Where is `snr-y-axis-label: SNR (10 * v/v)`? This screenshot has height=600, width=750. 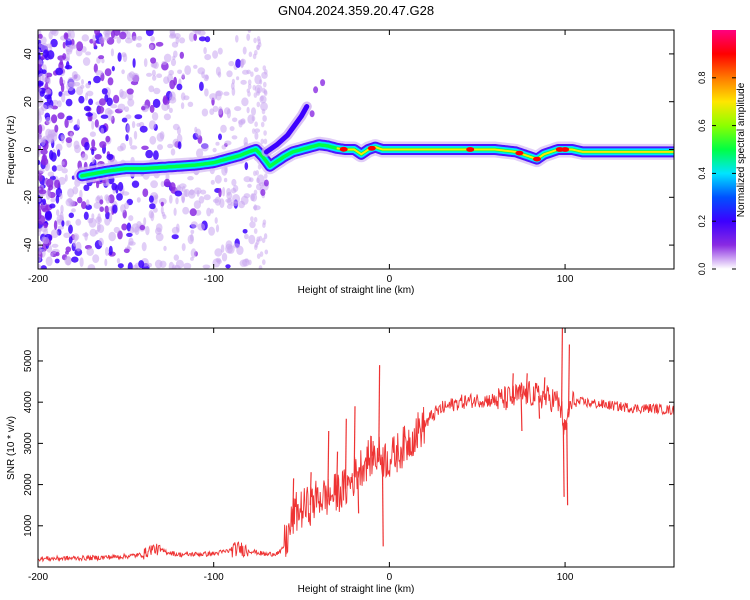
snr-y-axis-label: SNR (10 * v/v) is located at coordinates (11, 448).